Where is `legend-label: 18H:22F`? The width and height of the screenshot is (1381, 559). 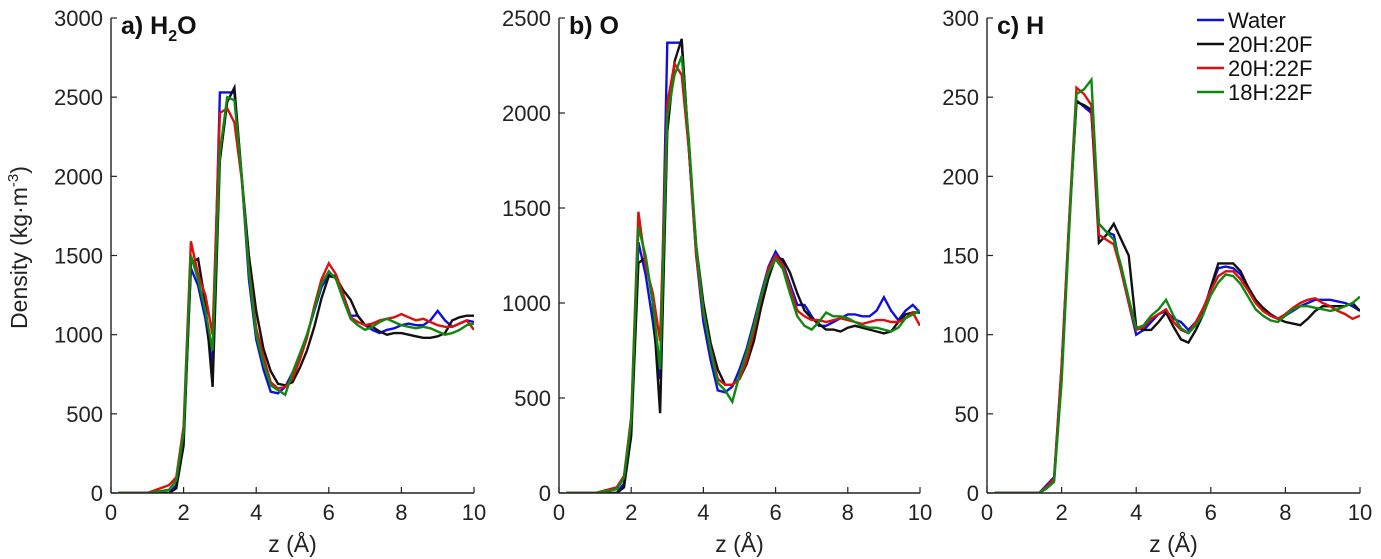
legend-label: 18H:22F is located at coordinates (1270, 92).